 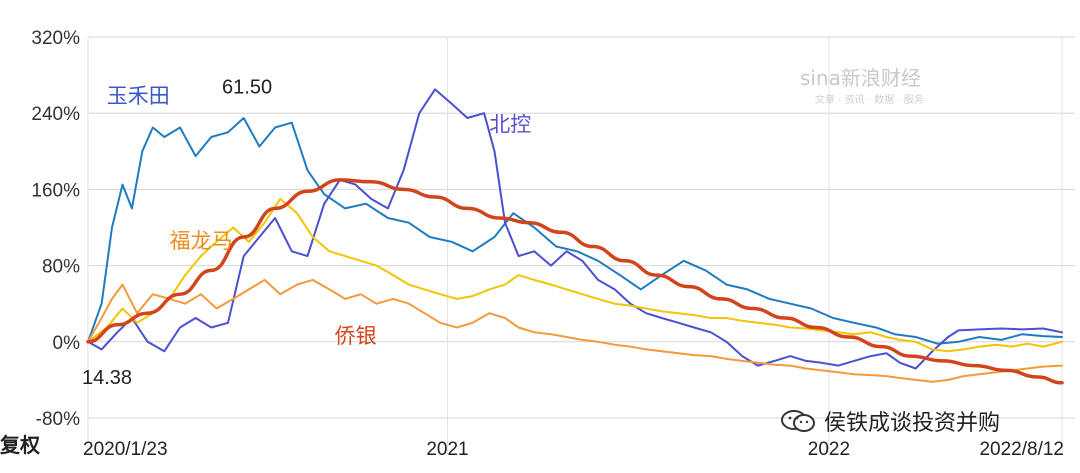 What do you see at coordinates (356, 336) in the screenshot?
I see `annotation-label-qiaoyin: 侨银` at bounding box center [356, 336].